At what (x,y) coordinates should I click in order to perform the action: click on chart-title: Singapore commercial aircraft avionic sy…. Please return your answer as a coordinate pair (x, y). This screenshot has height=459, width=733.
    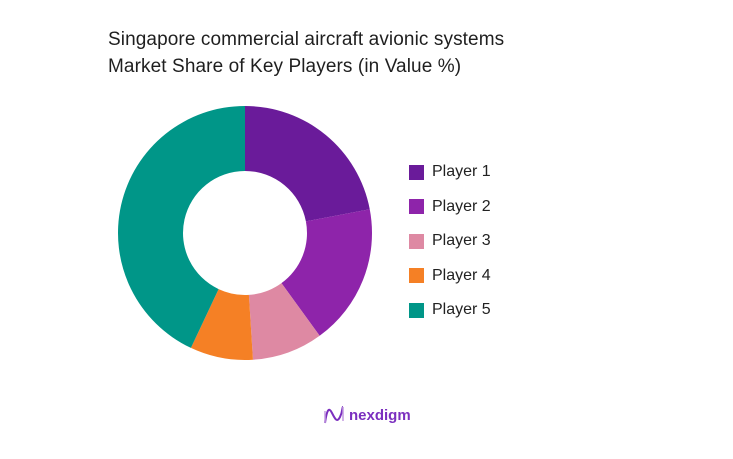
    Looking at the image, I should click on (306, 53).